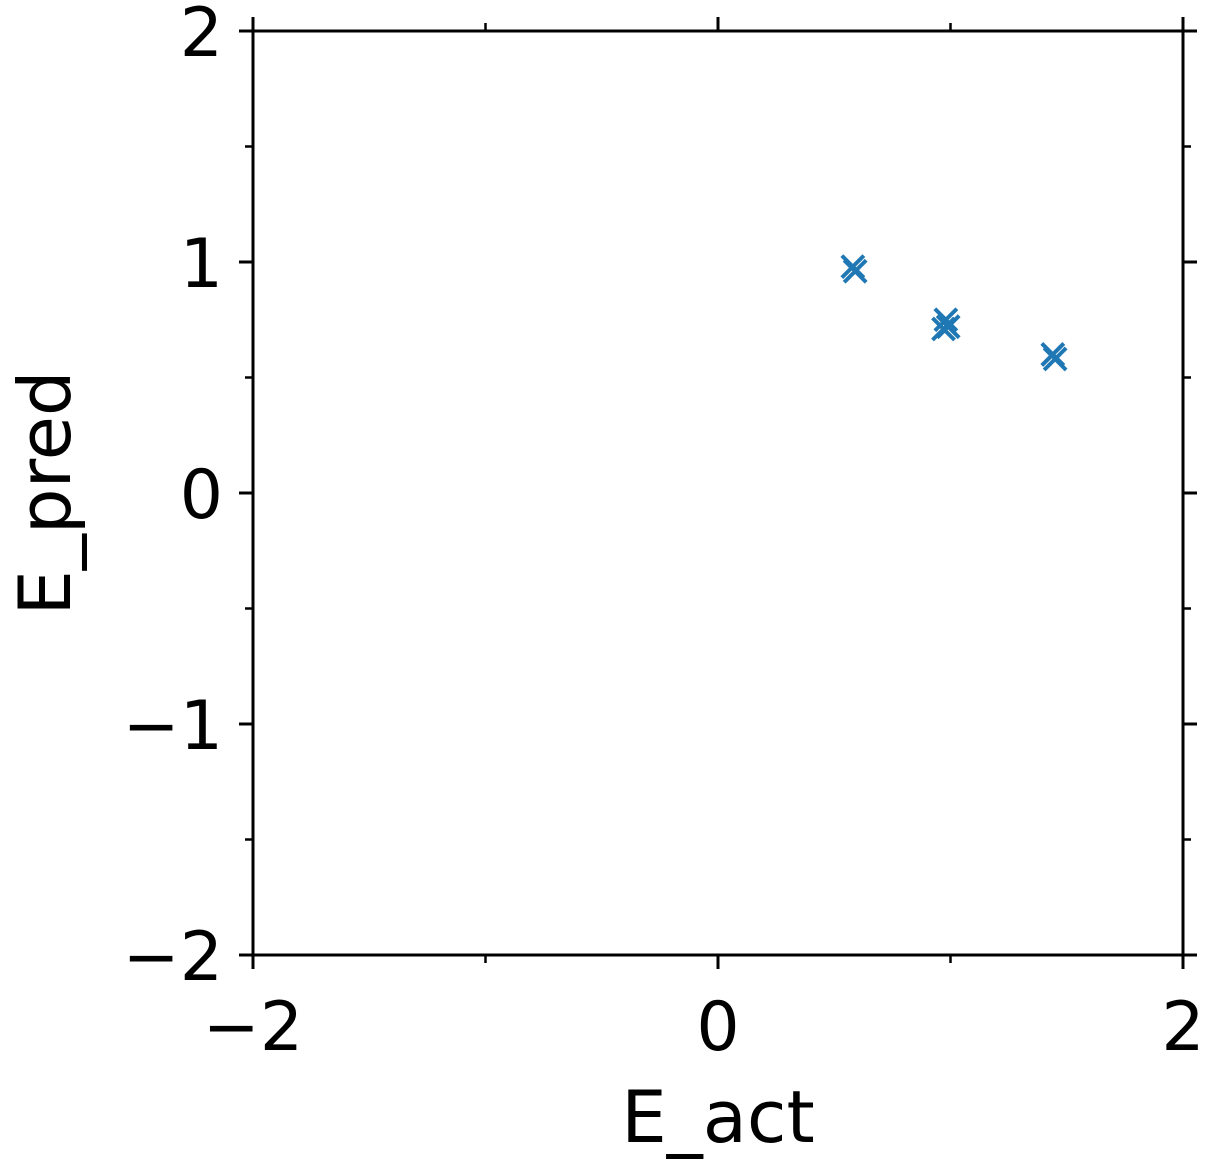 Image resolution: width=1209 pixels, height=1163 pixels. What do you see at coordinates (1182, 1027) in the screenshot?
I see `x-tick-label: 2` at bounding box center [1182, 1027].